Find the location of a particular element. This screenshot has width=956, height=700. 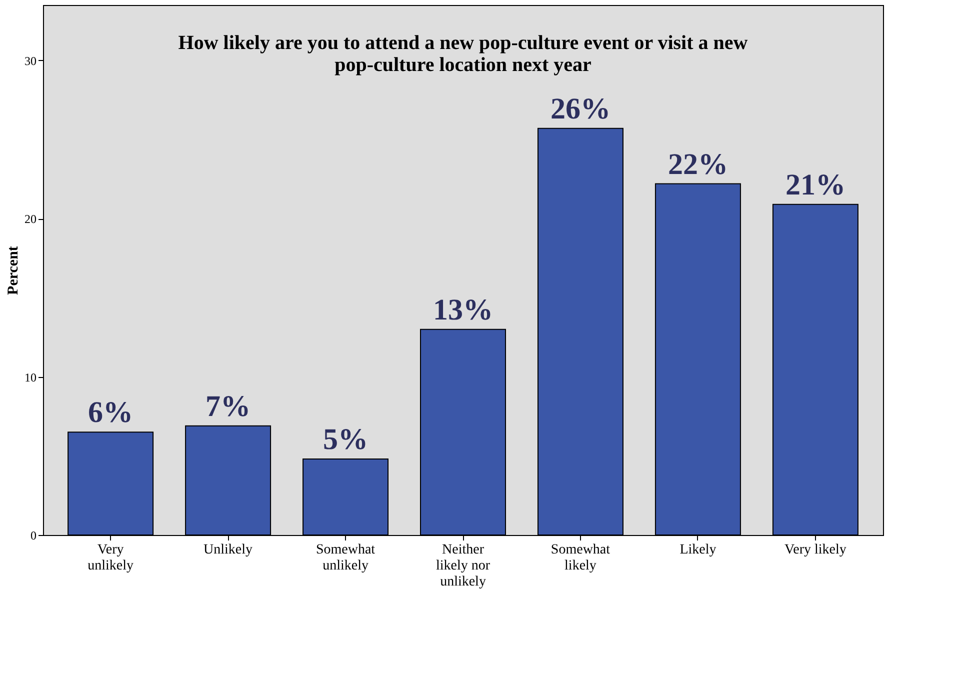

data-label: 5% is located at coordinates (345, 439).